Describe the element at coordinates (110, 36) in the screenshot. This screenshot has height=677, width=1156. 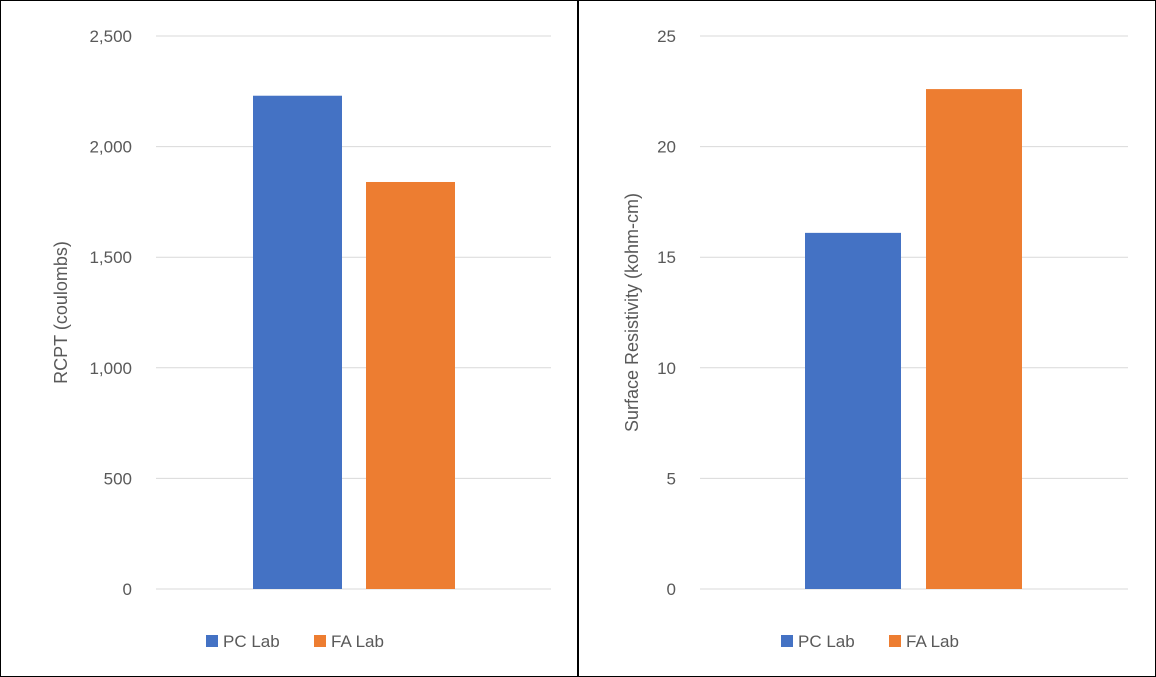
I see `y-tick-label: 2,500` at that location.